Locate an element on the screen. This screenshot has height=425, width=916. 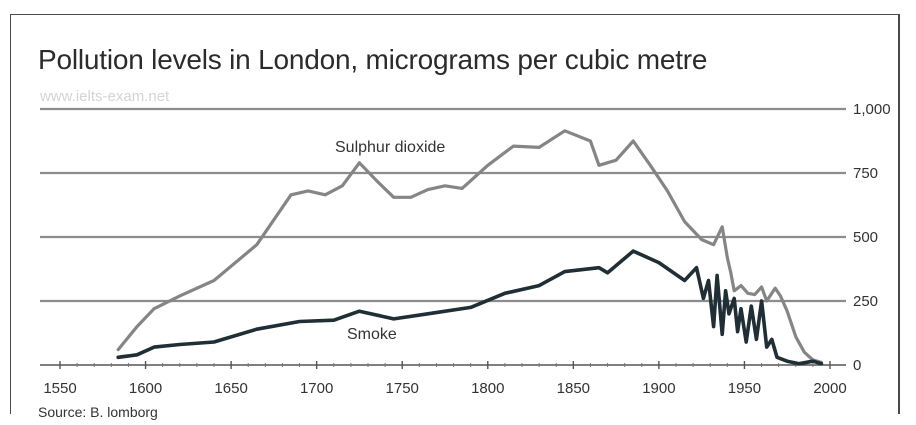
x-tick-label: 1900 is located at coordinates (658, 388).